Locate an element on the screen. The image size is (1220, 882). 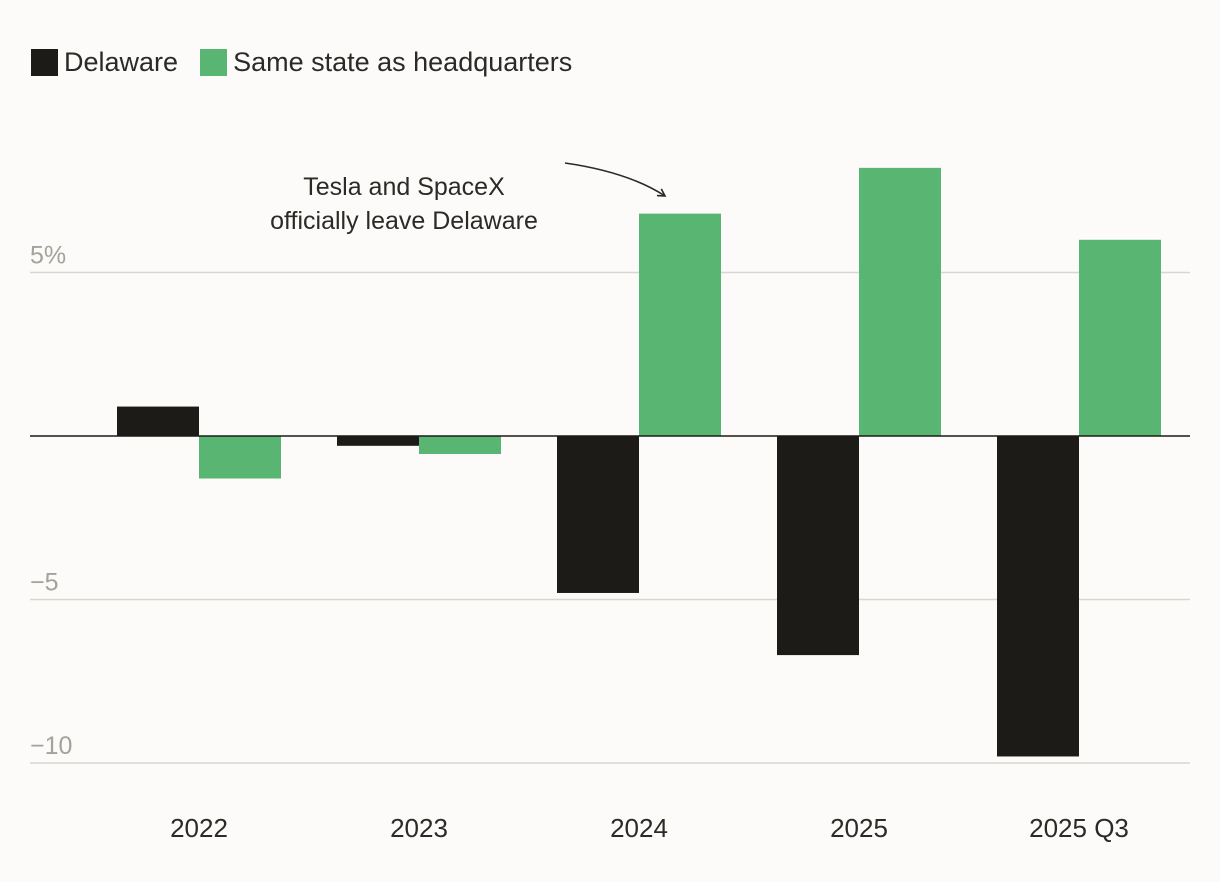
chart-legend: Delaware Same state as headquarters is located at coordinates (312, 62).